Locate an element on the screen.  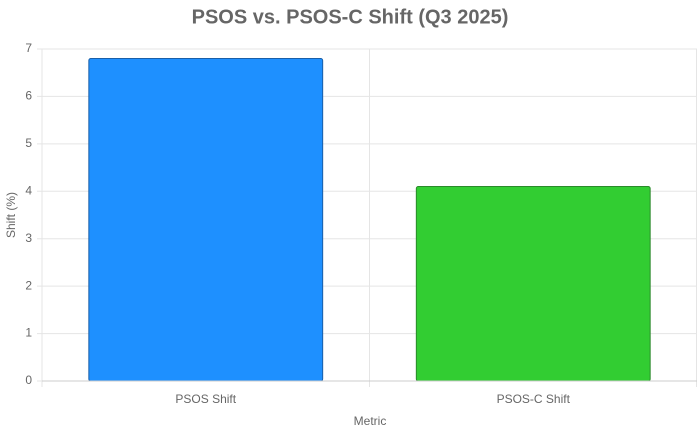
y-tick-label: 0 is located at coordinates (28, 380).